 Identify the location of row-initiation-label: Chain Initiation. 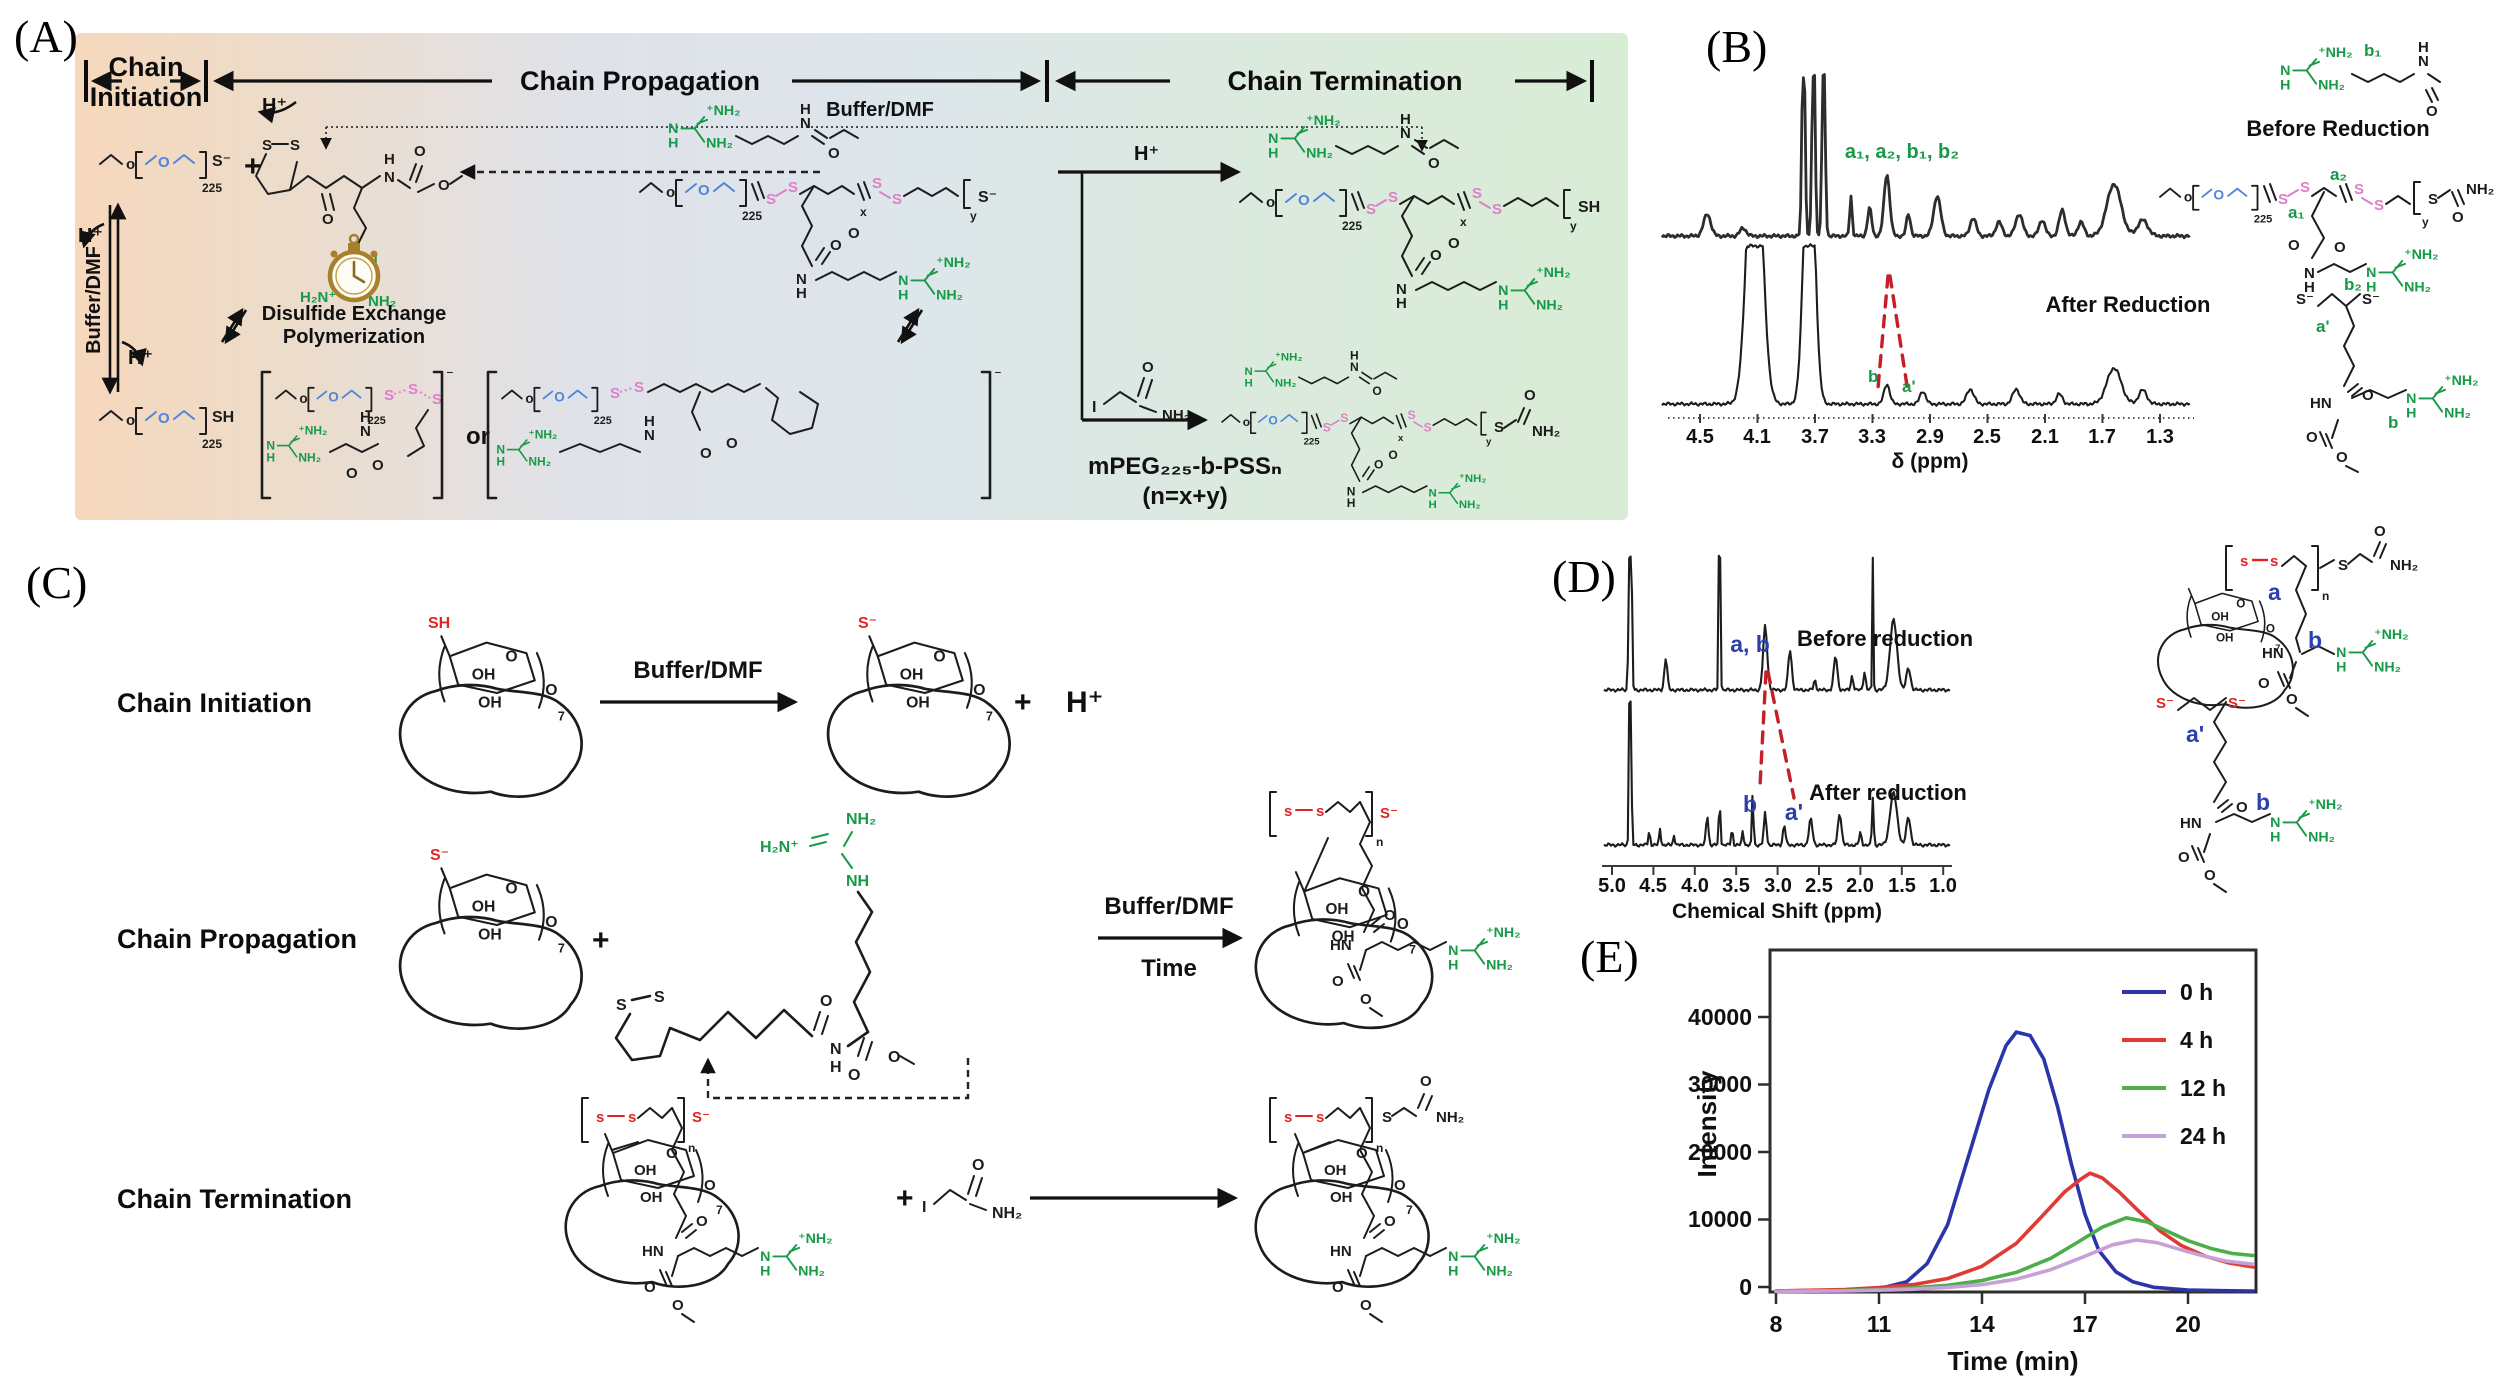
(214, 703).